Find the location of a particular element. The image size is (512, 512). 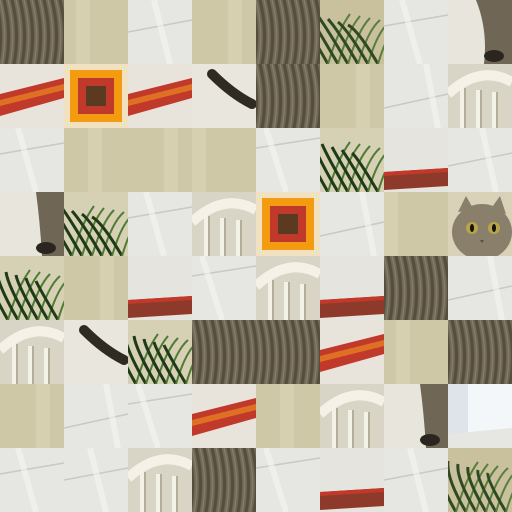

chair-back-image is located at coordinates (288, 288).